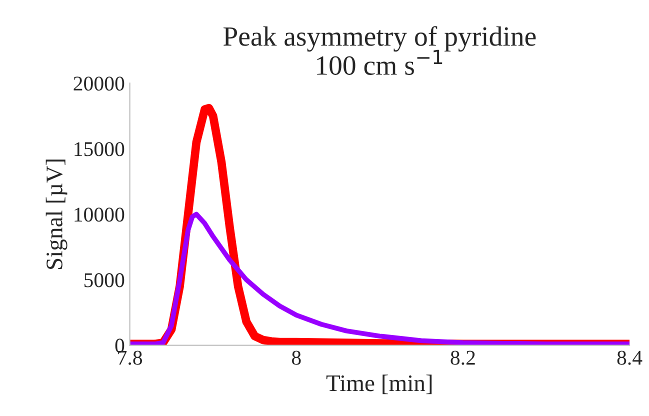  Describe the element at coordinates (379, 384) in the screenshot. I see `x-axis-title: Time [min]` at that location.